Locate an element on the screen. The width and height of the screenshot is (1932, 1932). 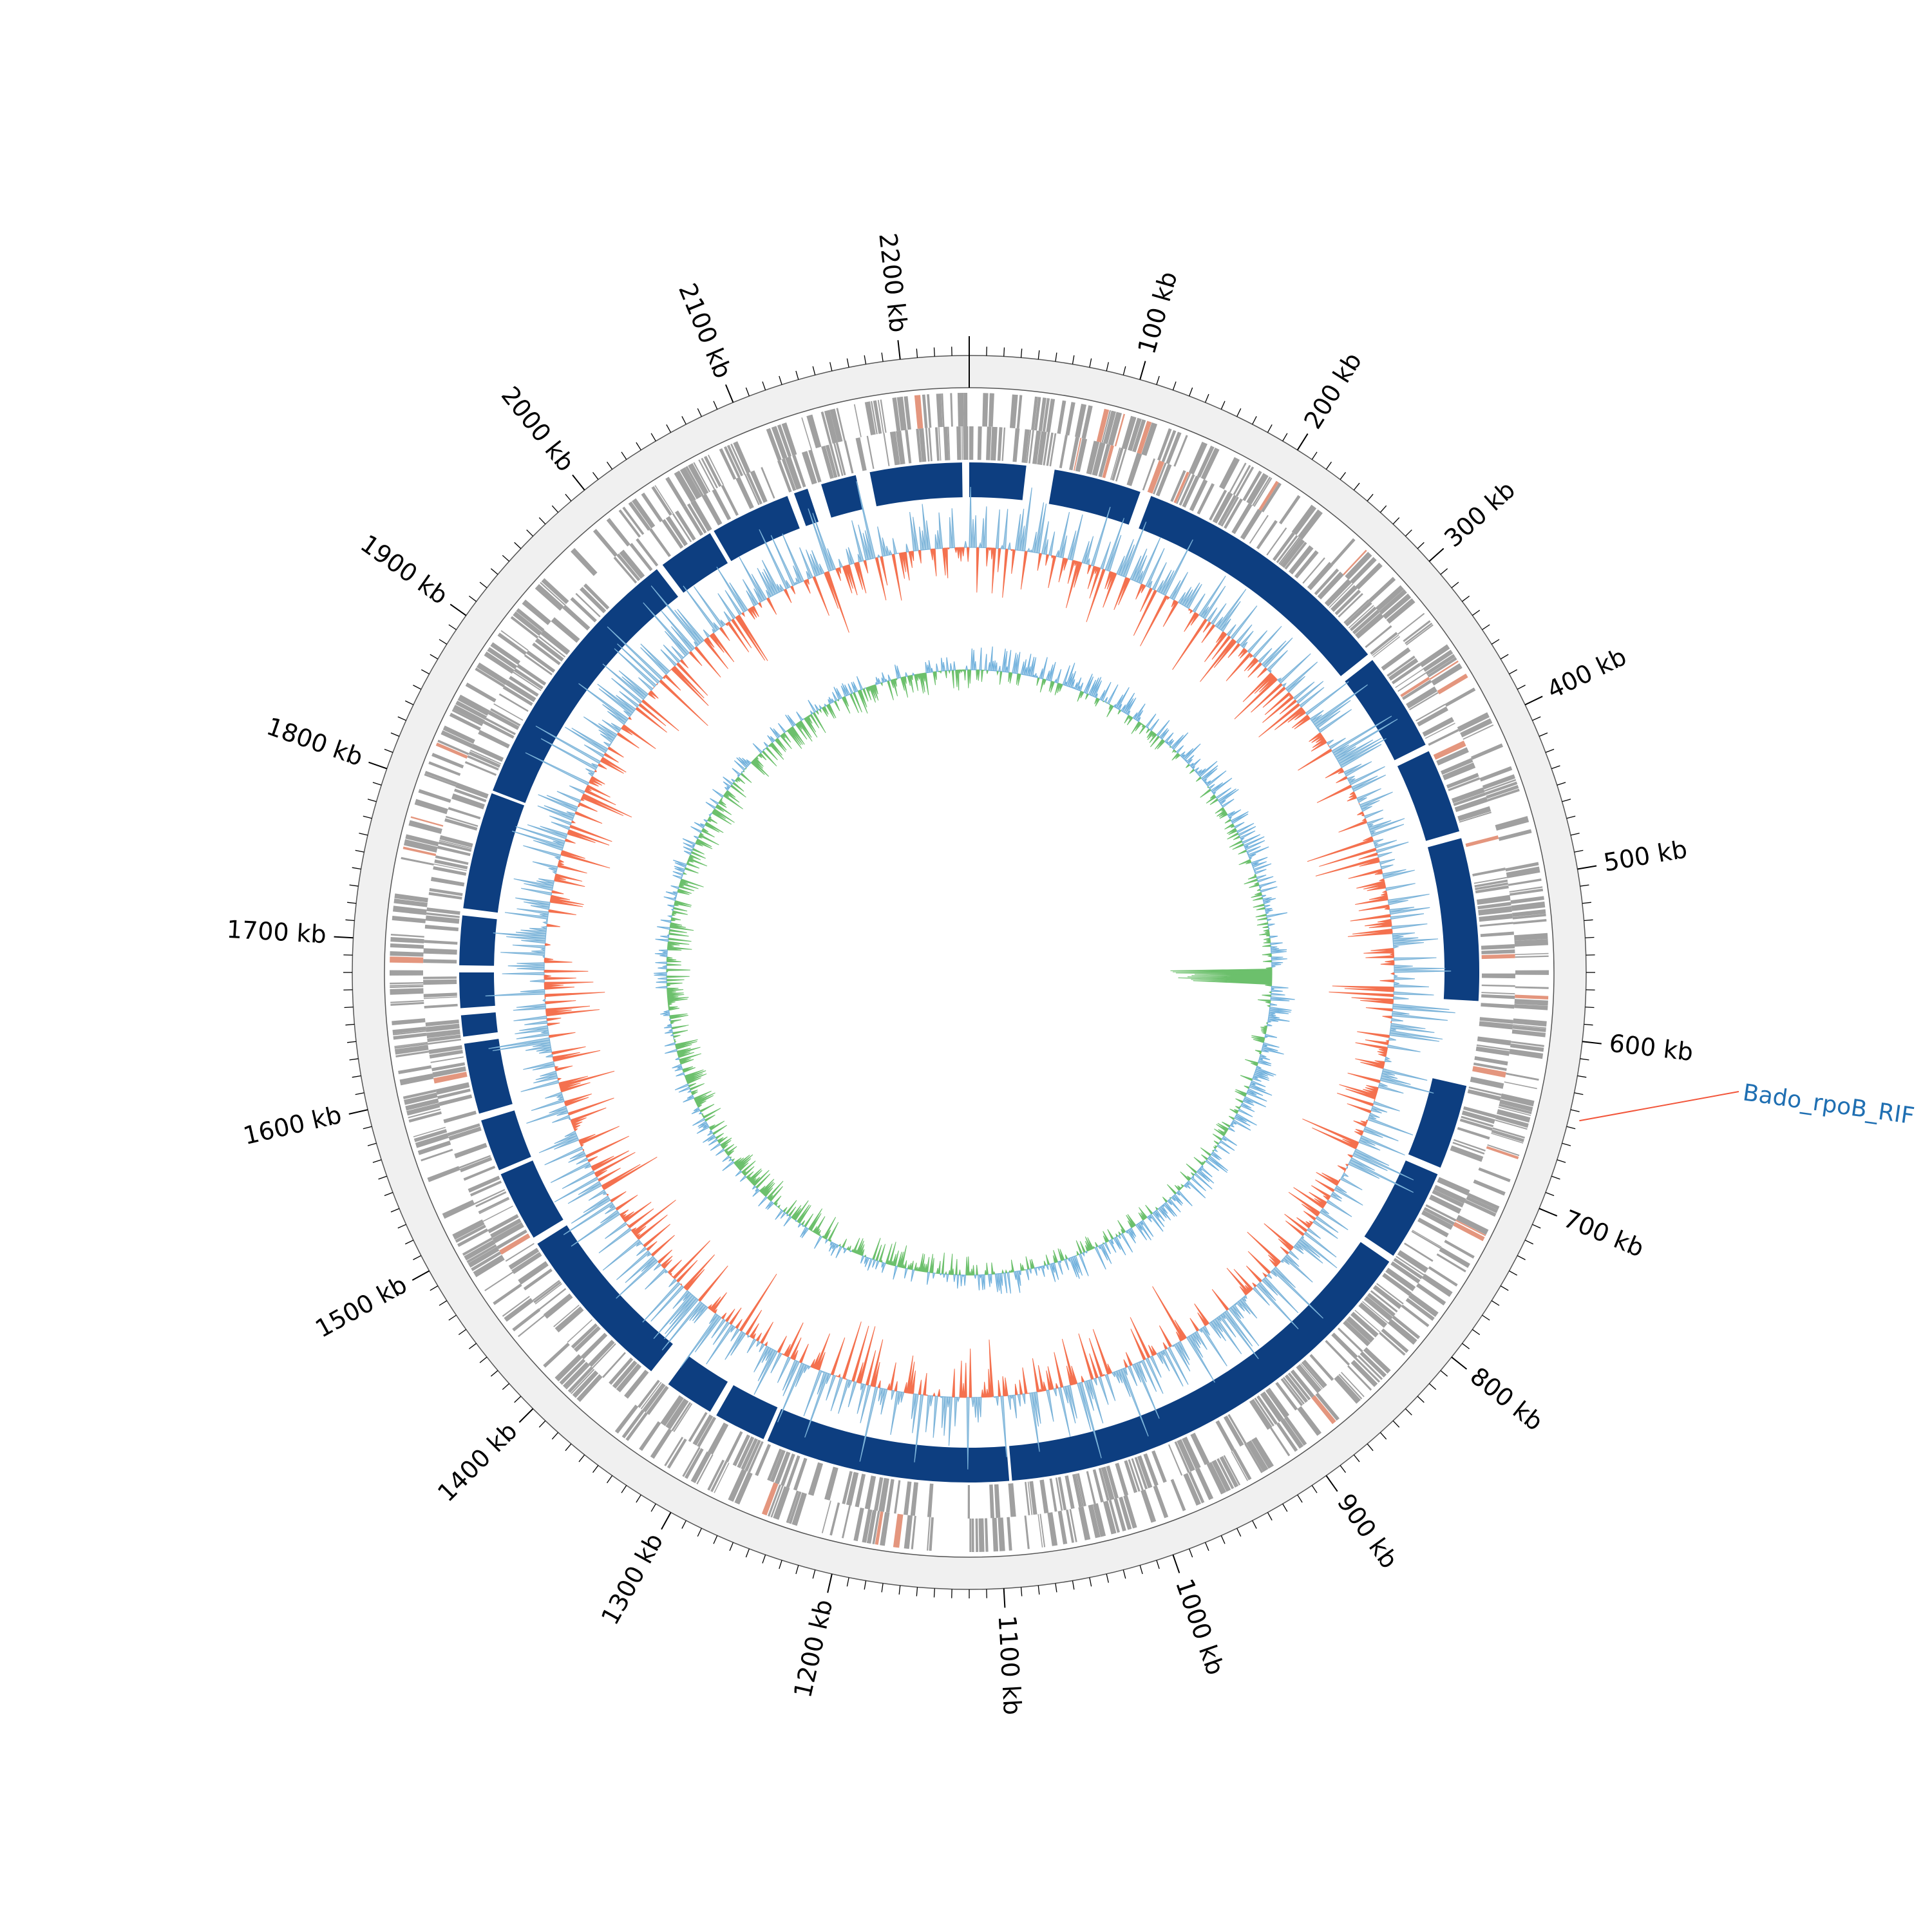
annotation-leader-line is located at coordinates (1659, 1106).